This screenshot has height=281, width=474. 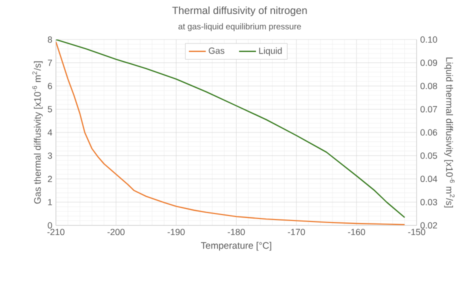 I want to click on chart-subtitle: at gas-liquid equilibrium pressure, so click(x=239, y=27).